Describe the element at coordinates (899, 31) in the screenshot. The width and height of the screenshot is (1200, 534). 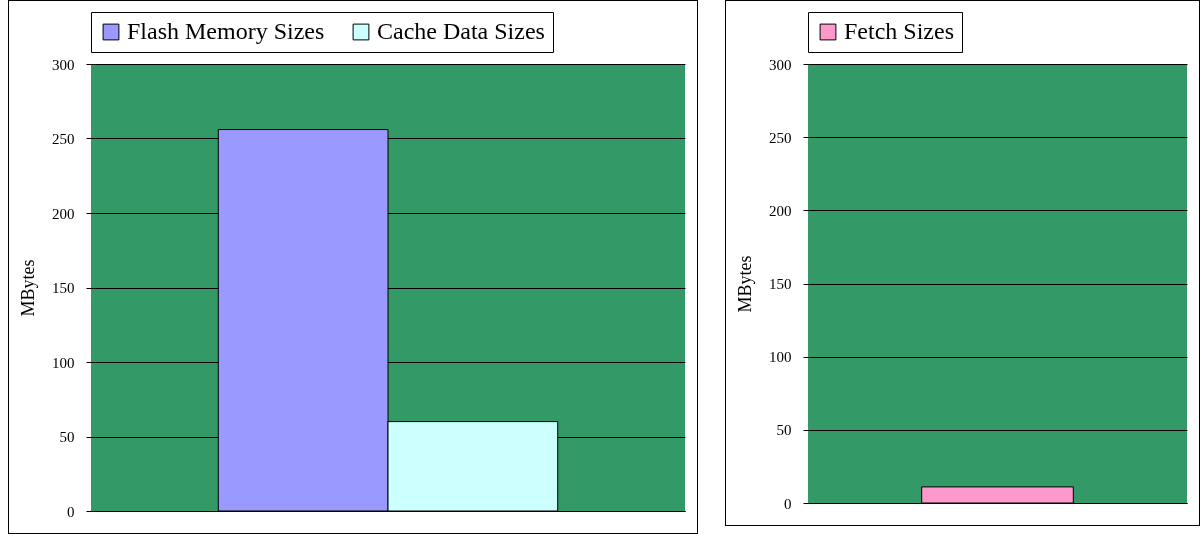
I see `legend-label: Fetch Sizes` at that location.